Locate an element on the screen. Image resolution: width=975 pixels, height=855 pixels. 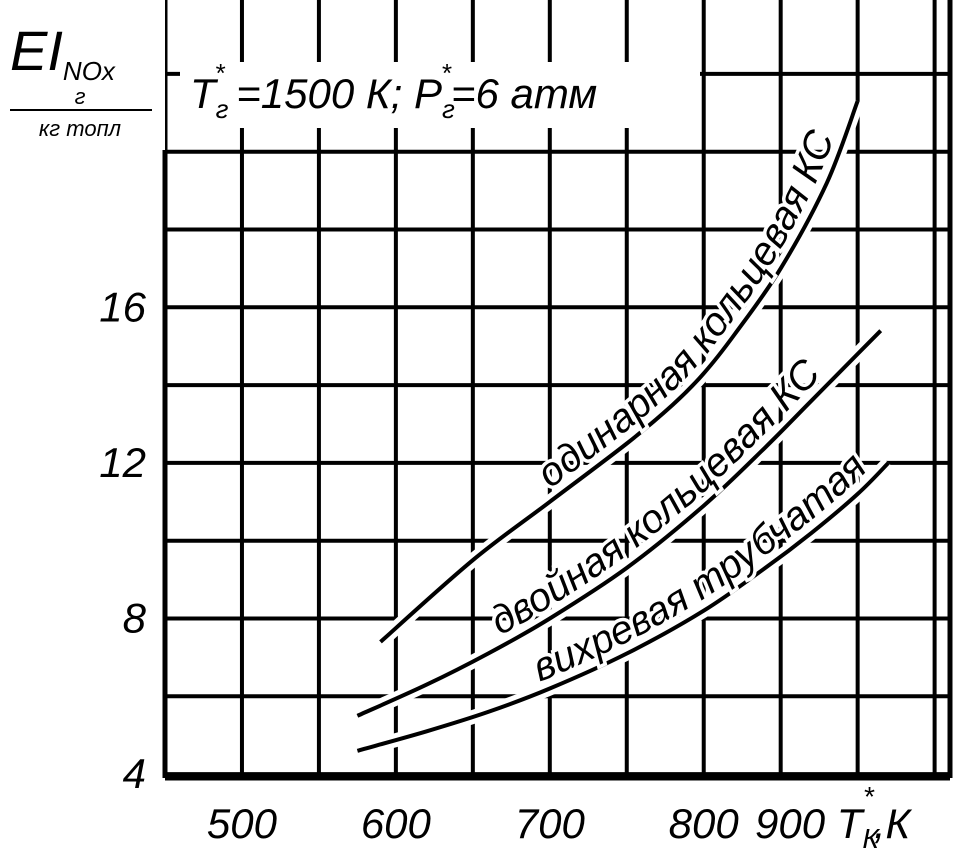
y-tick-label: 4 is located at coordinates (134, 773).